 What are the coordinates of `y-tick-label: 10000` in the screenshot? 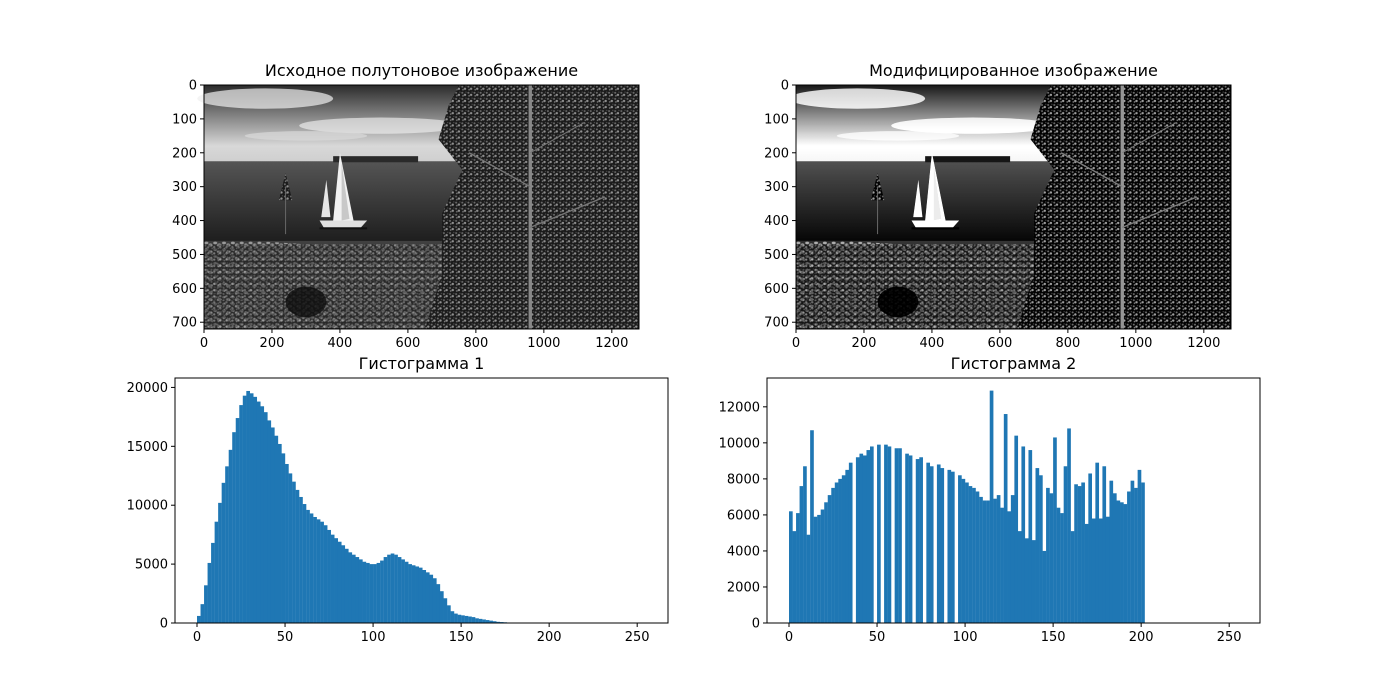 It's located at (739, 443).